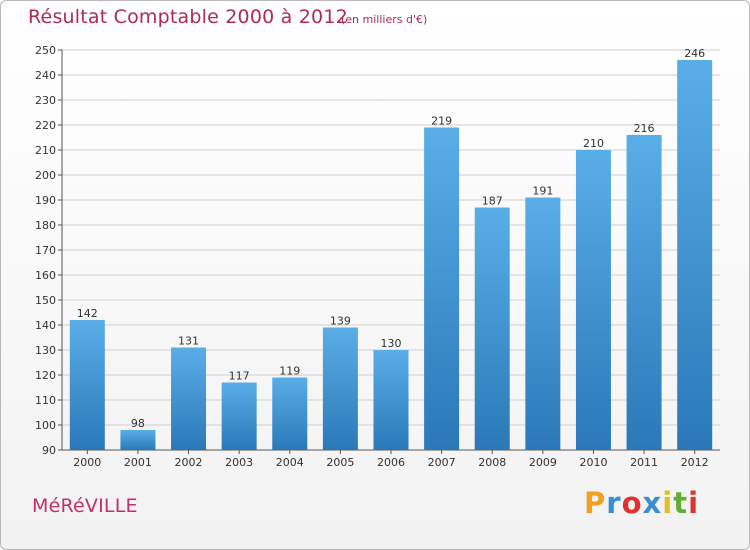 This screenshot has width=750, height=550. I want to click on y-tick-label: 230, so click(45, 100).